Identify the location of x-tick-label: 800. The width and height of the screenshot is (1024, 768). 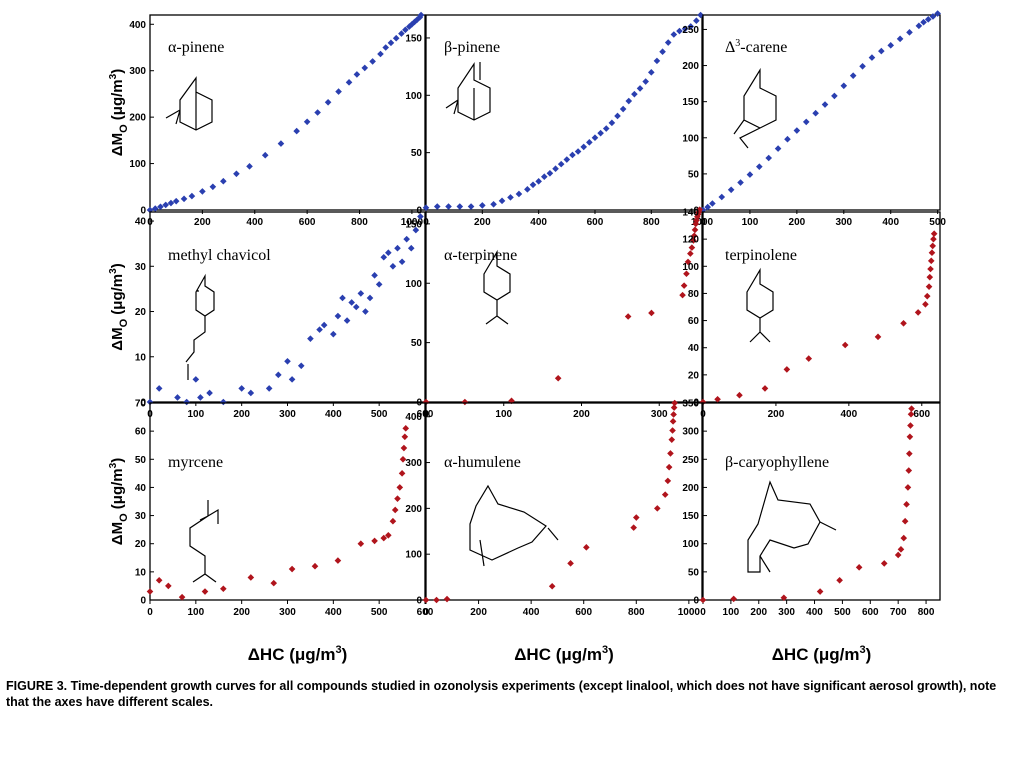
(926, 612).